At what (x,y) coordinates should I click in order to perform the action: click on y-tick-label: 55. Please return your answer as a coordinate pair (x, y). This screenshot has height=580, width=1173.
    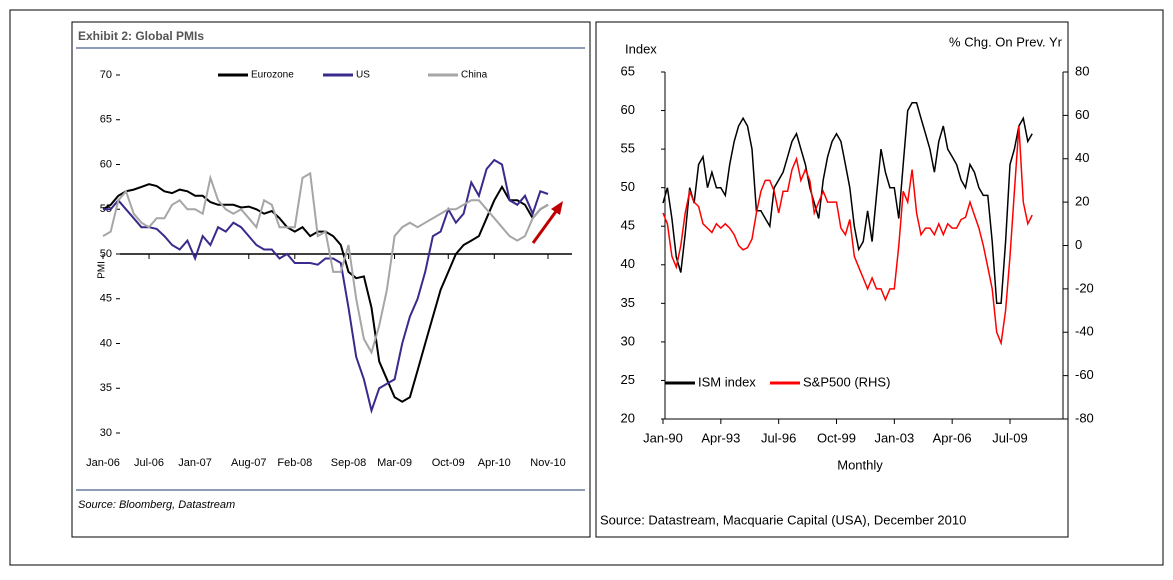
    Looking at the image, I should click on (628, 148).